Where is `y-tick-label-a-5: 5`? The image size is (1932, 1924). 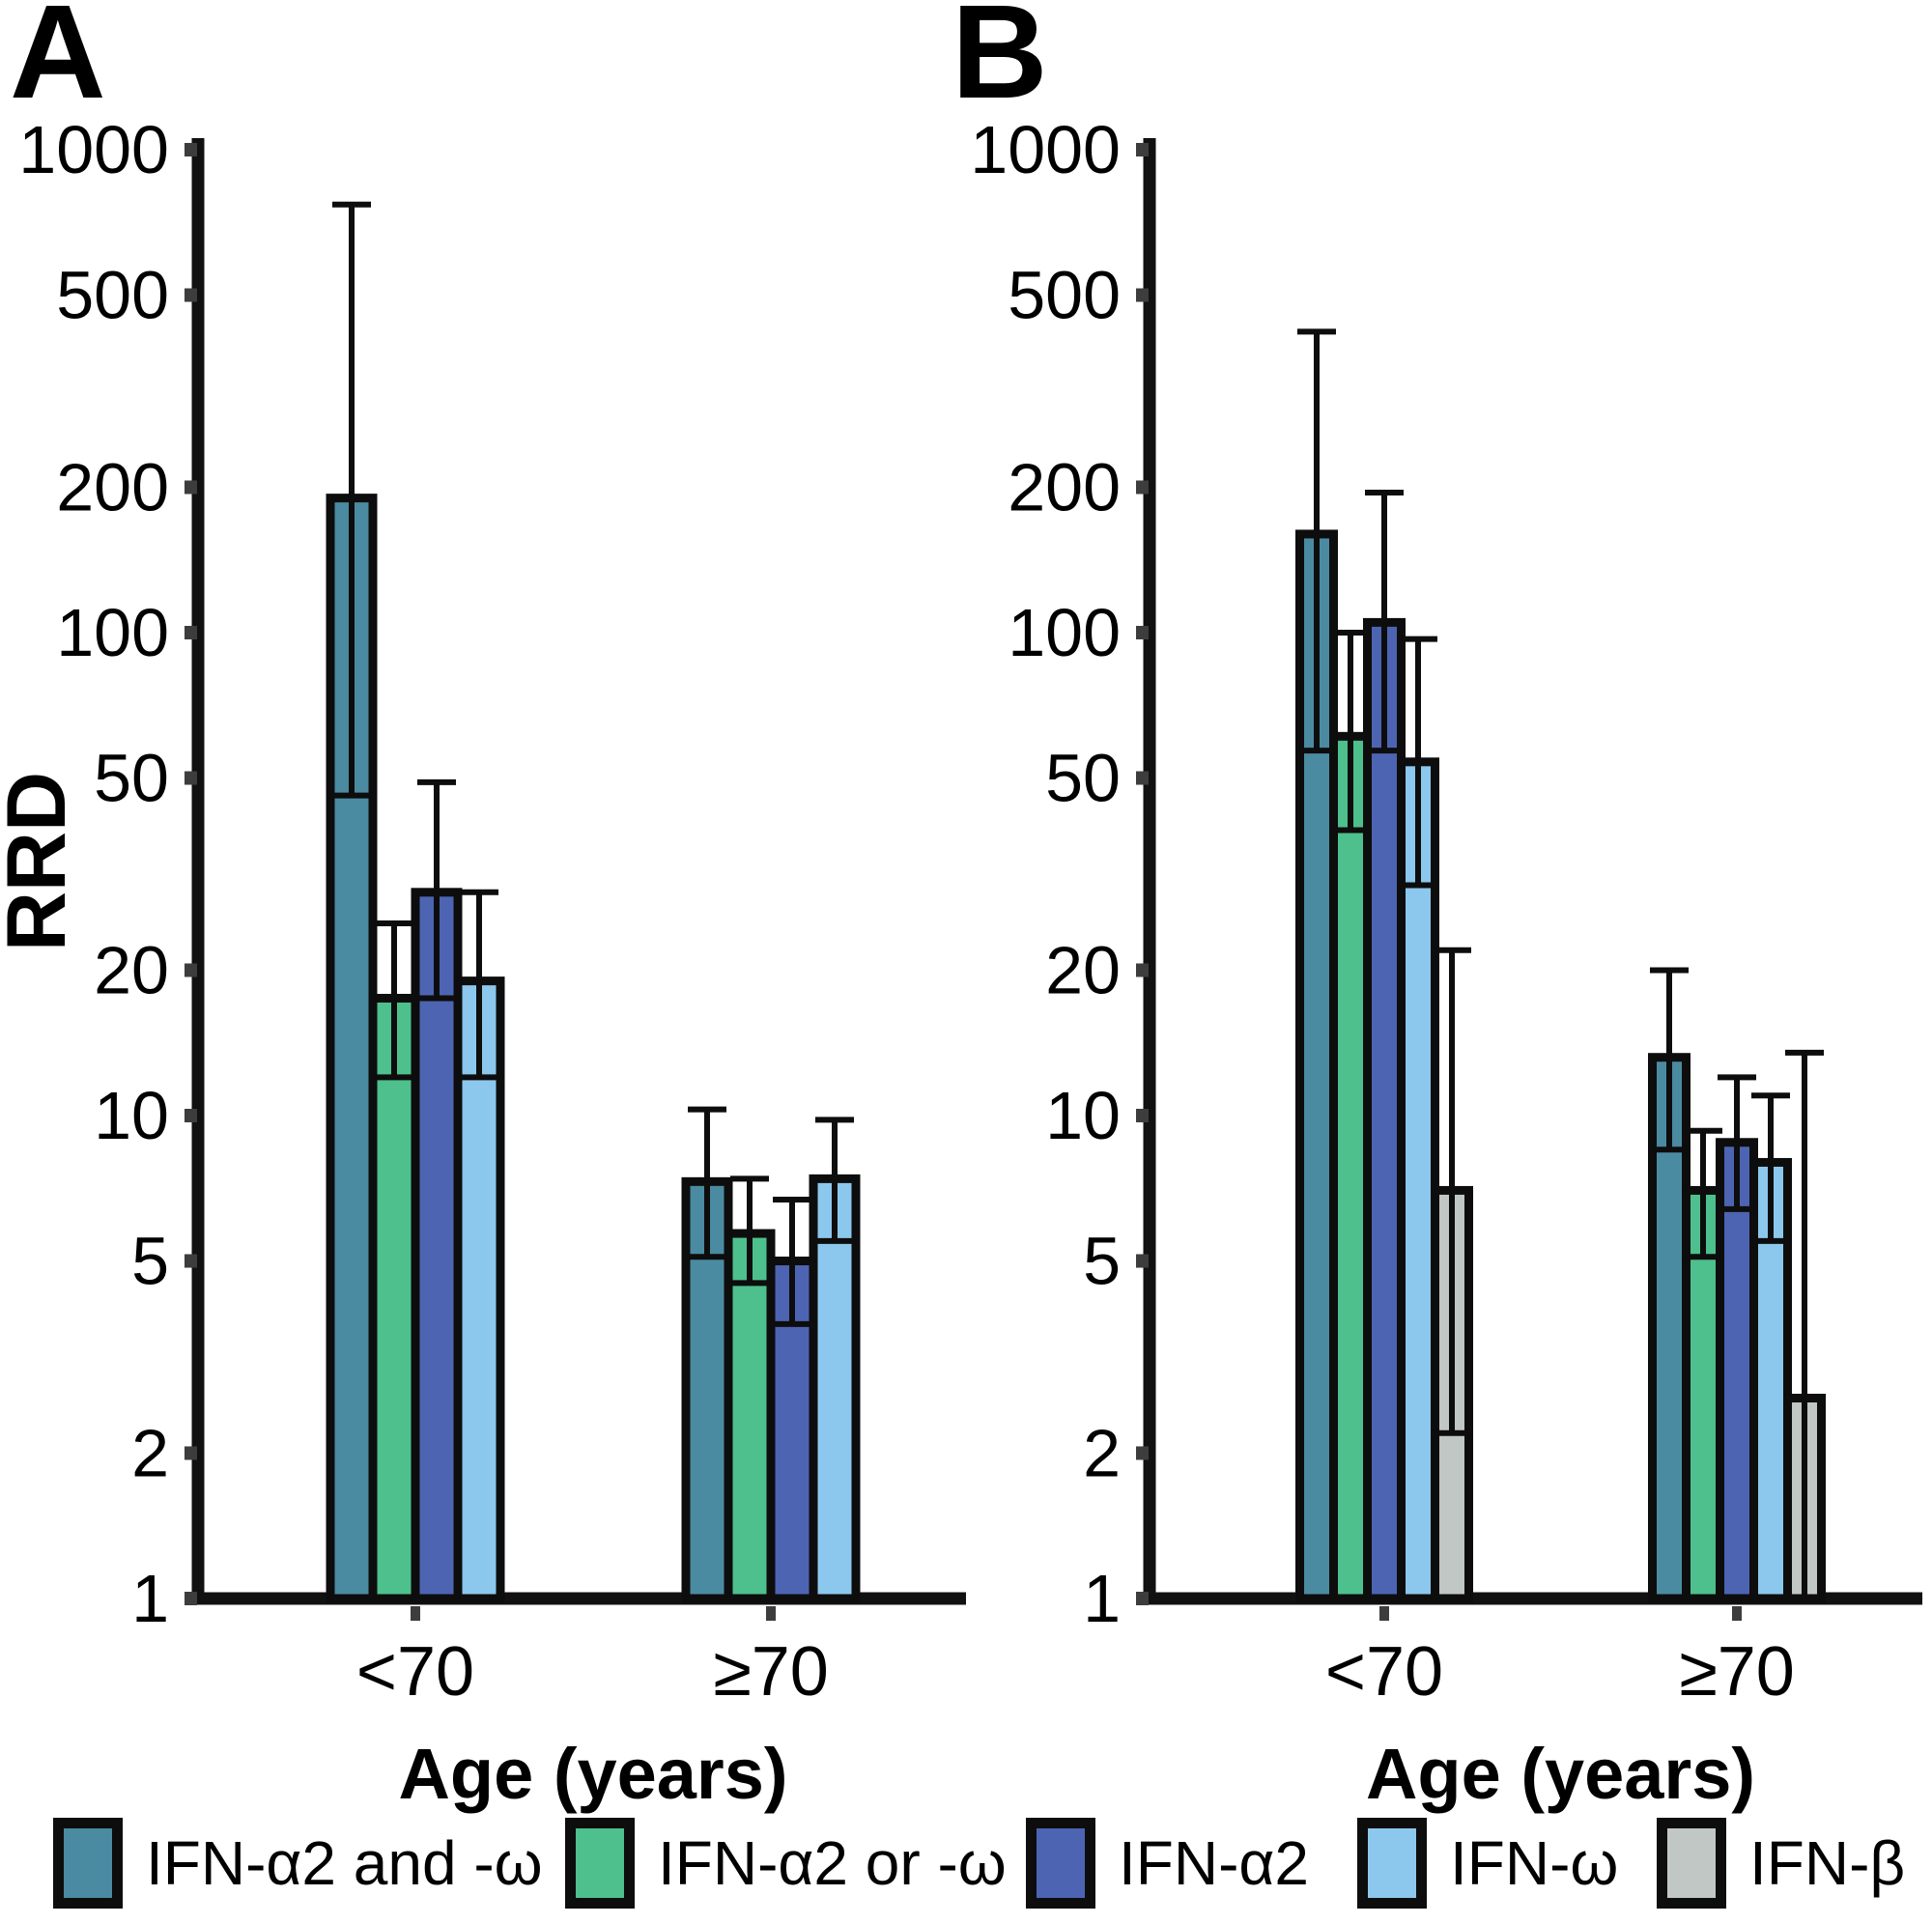
y-tick-label-a-5: 5 is located at coordinates (150, 1261).